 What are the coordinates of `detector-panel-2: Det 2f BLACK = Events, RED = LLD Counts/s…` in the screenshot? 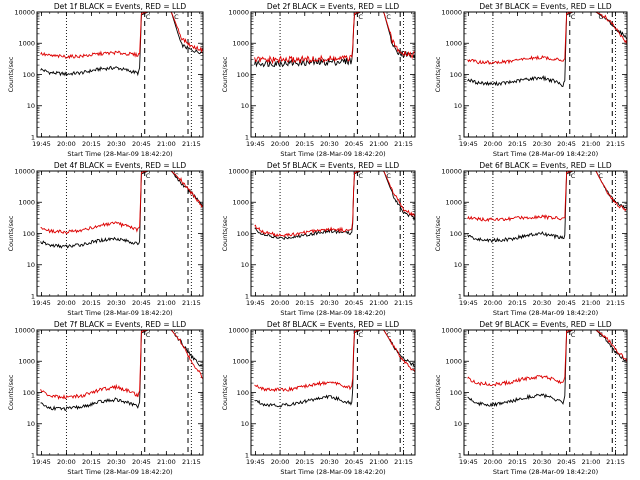 It's located at (318, 80).